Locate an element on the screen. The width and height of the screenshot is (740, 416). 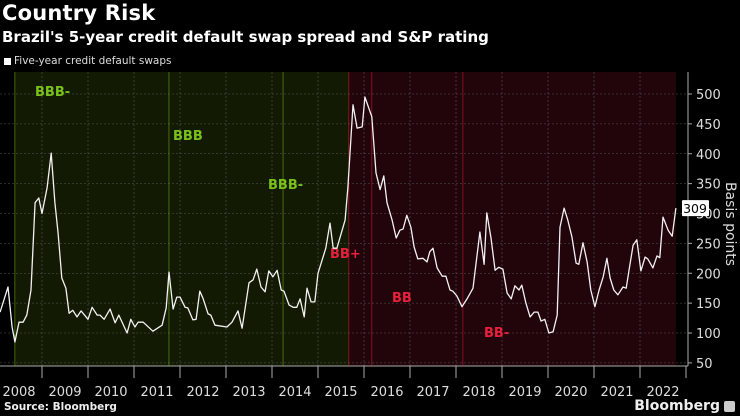
y-tick-label: 50 is located at coordinates (704, 364).